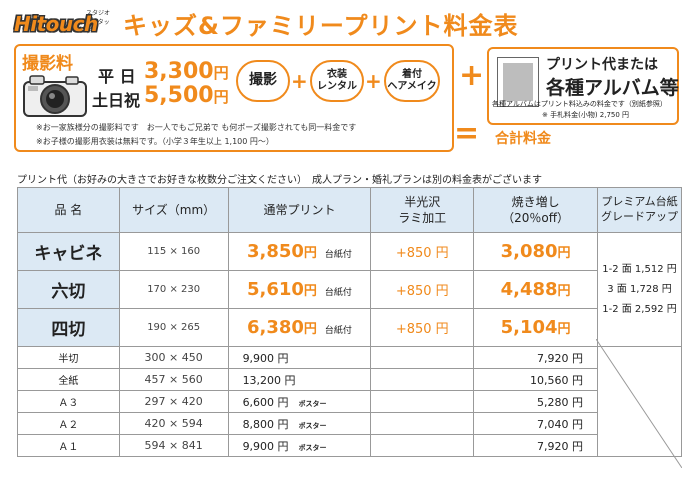 This screenshot has height=493, width=695. I want to click on print-note-1: 各種アルバムはプリント料込みの料金です（別紙参照）, so click(579, 104).